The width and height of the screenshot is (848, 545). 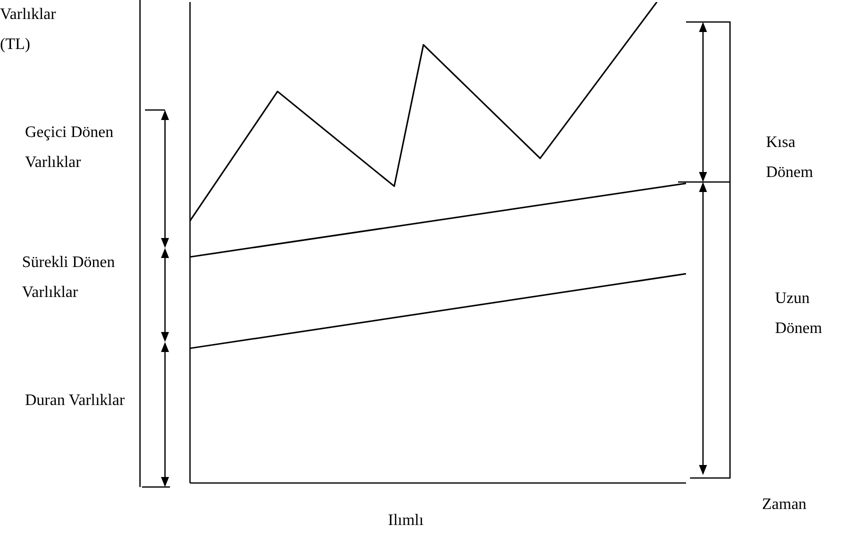 What do you see at coordinates (799, 314) in the screenshot?
I see `text: Uzun Dönem` at bounding box center [799, 314].